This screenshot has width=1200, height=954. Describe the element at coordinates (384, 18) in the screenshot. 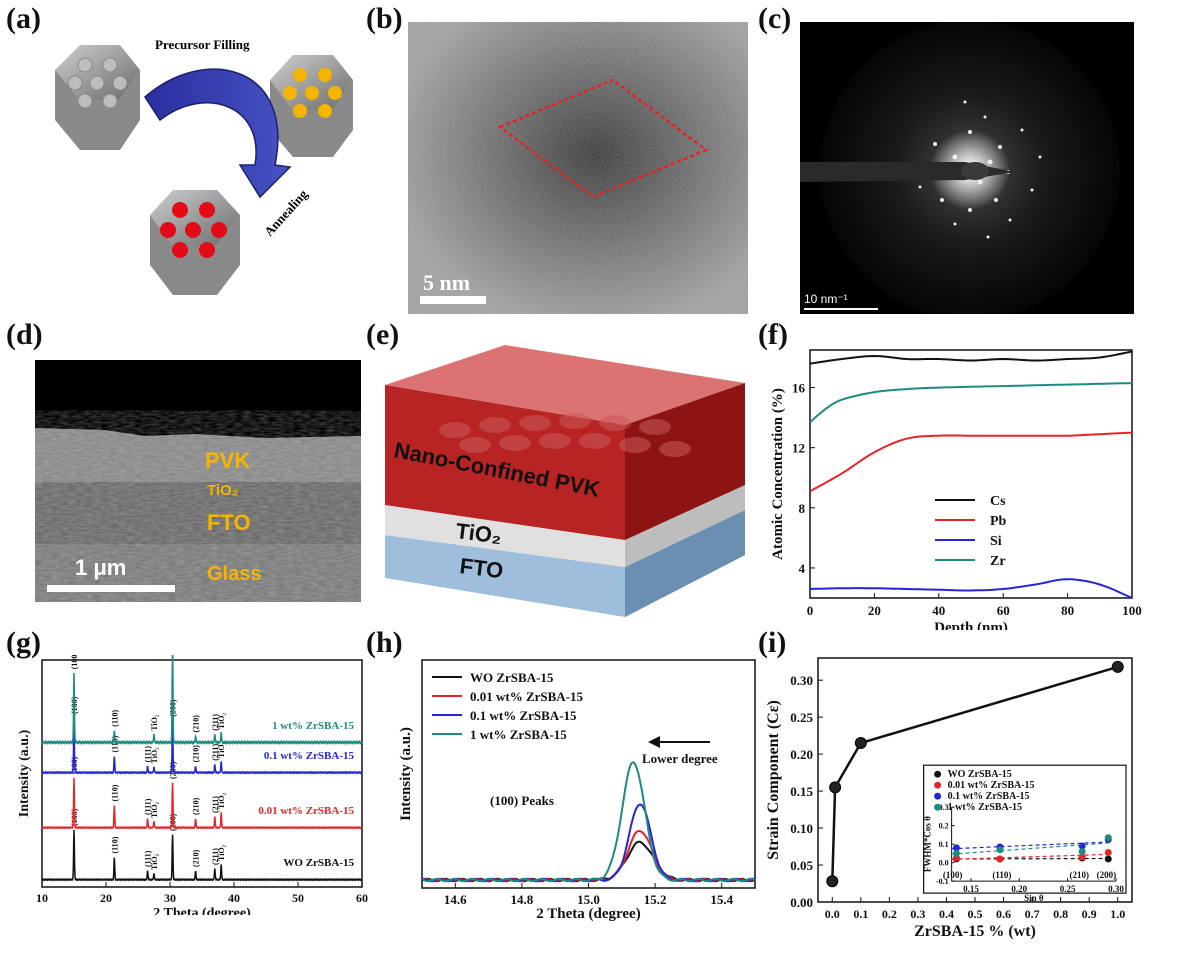

I see `panel-label-b: (b)` at that location.